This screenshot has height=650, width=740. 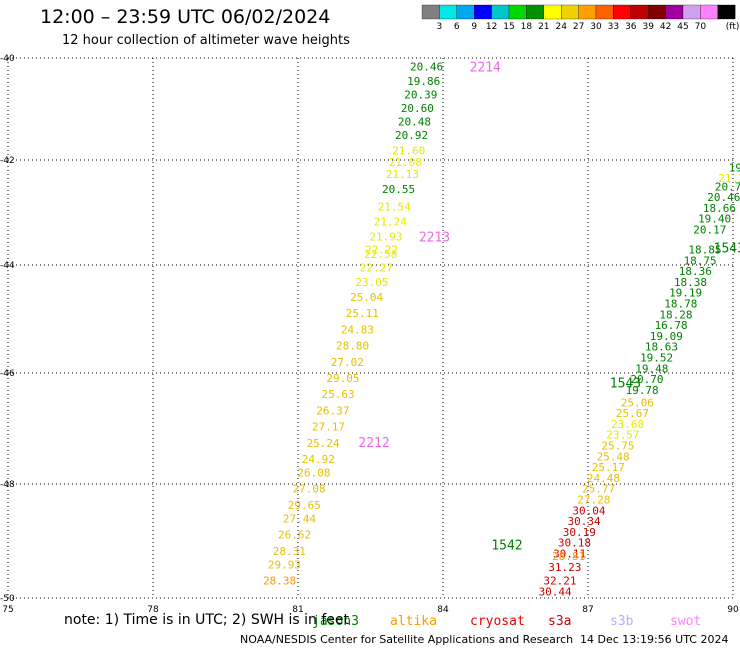 I want to click on swh-value-label: 27.08, so click(x=309, y=489).